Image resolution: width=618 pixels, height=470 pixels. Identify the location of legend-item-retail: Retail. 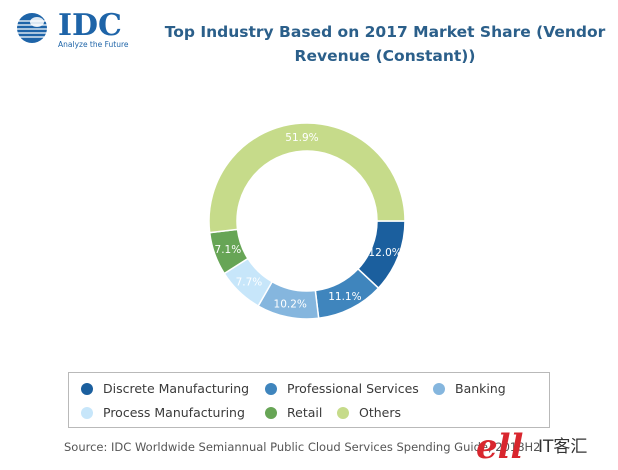
(293, 412).